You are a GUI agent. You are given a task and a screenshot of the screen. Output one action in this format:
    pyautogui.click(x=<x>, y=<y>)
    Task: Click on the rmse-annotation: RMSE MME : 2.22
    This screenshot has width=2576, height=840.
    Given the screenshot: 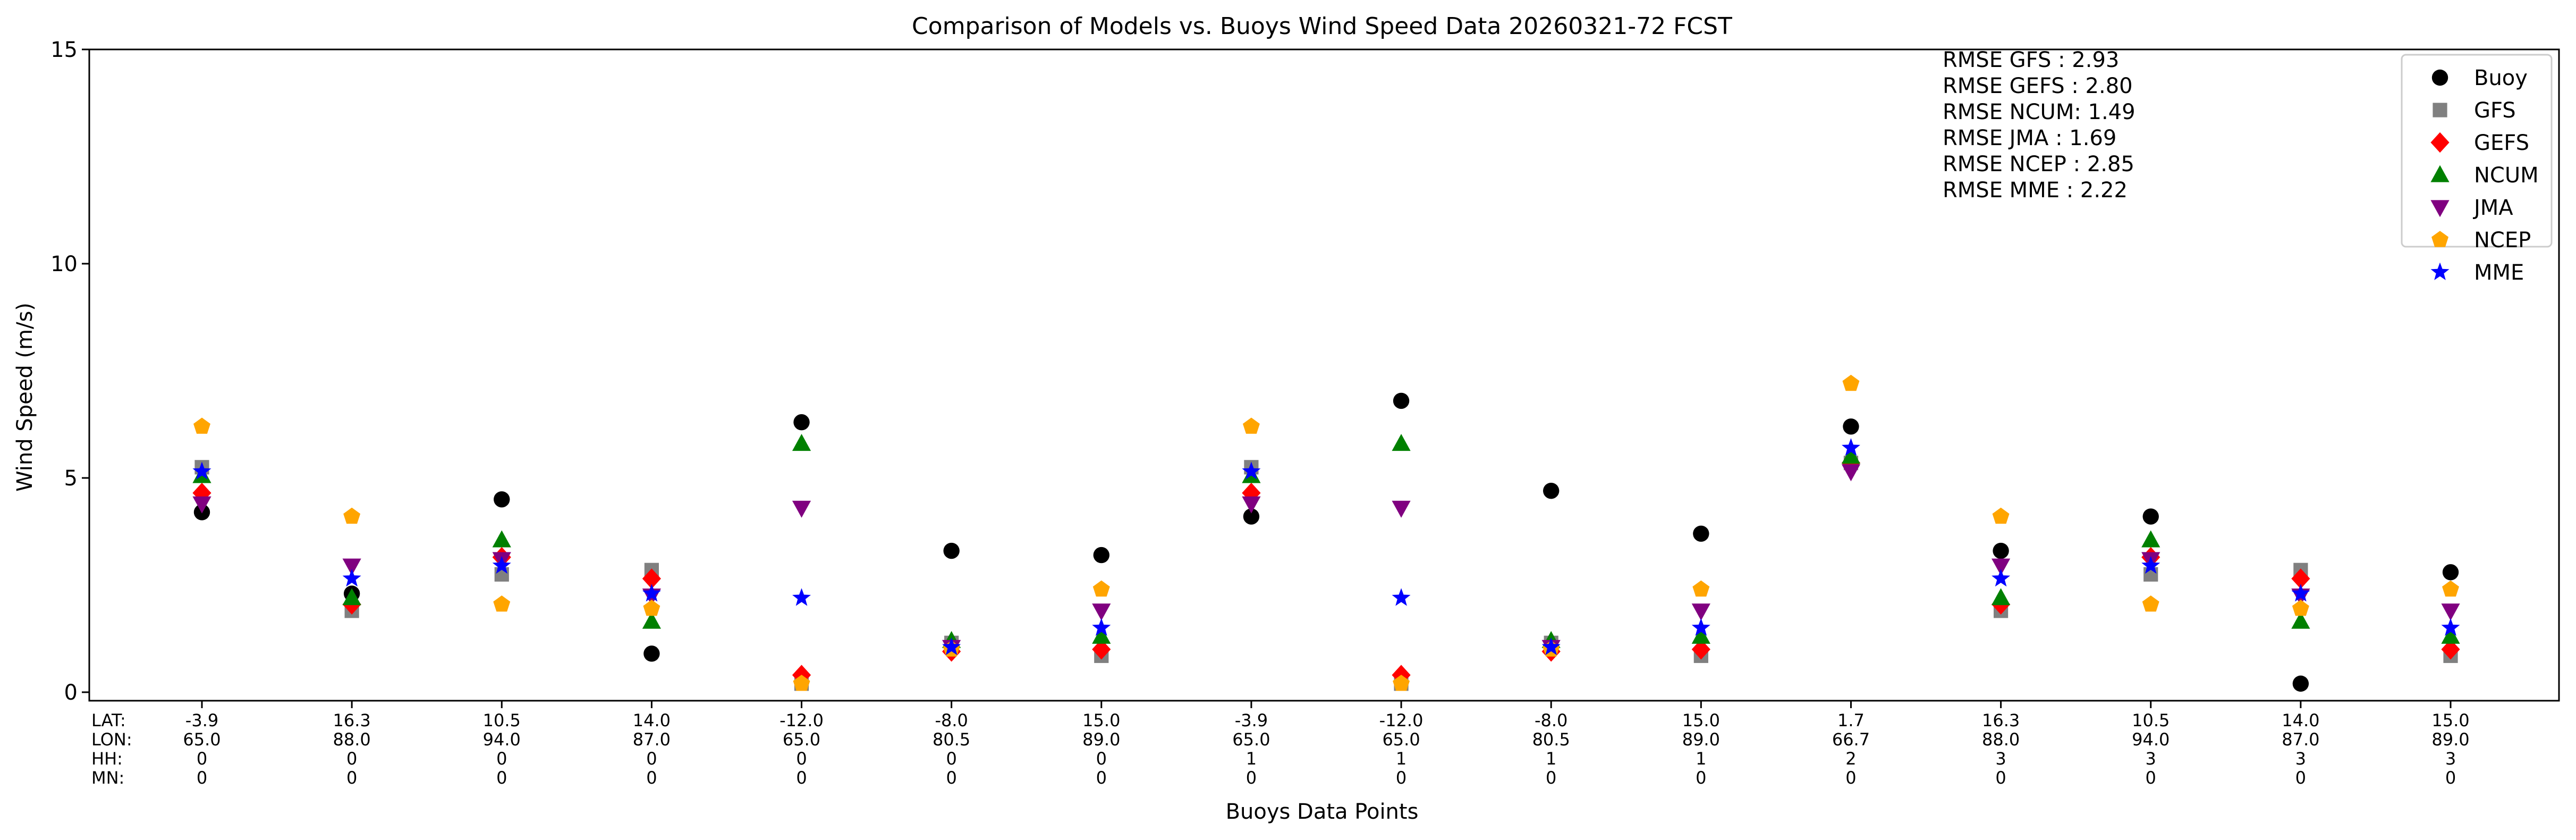 What is the action you would take?
    pyautogui.click(x=2036, y=190)
    